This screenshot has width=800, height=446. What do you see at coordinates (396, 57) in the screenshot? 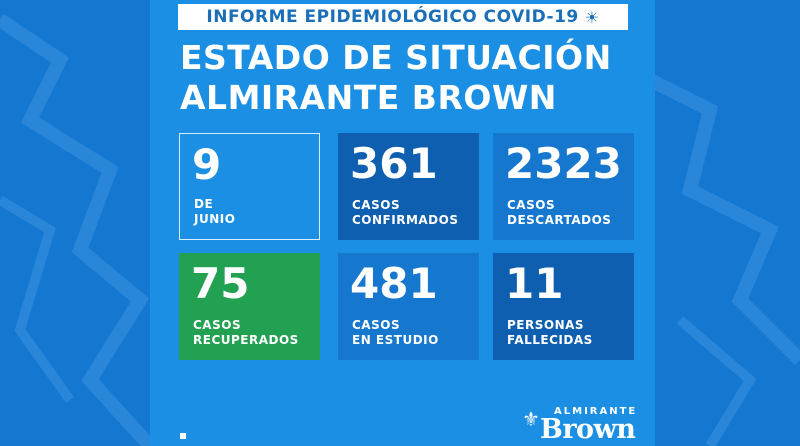
I see `title-line-1: ESTADO DE SITUACIÓN` at bounding box center [396, 57].